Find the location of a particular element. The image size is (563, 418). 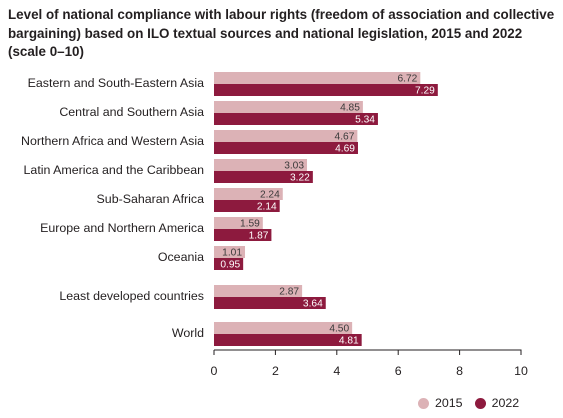

value-label-2022: 0.95 is located at coordinates (230, 265).